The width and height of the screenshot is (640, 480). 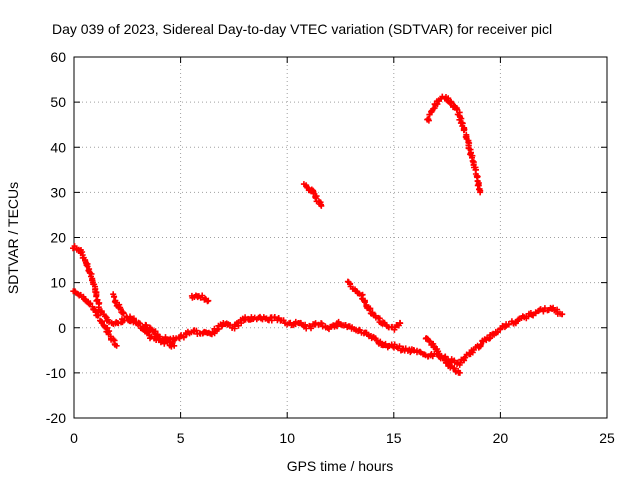 I want to click on y-tick-label: 20, so click(x=58, y=238).